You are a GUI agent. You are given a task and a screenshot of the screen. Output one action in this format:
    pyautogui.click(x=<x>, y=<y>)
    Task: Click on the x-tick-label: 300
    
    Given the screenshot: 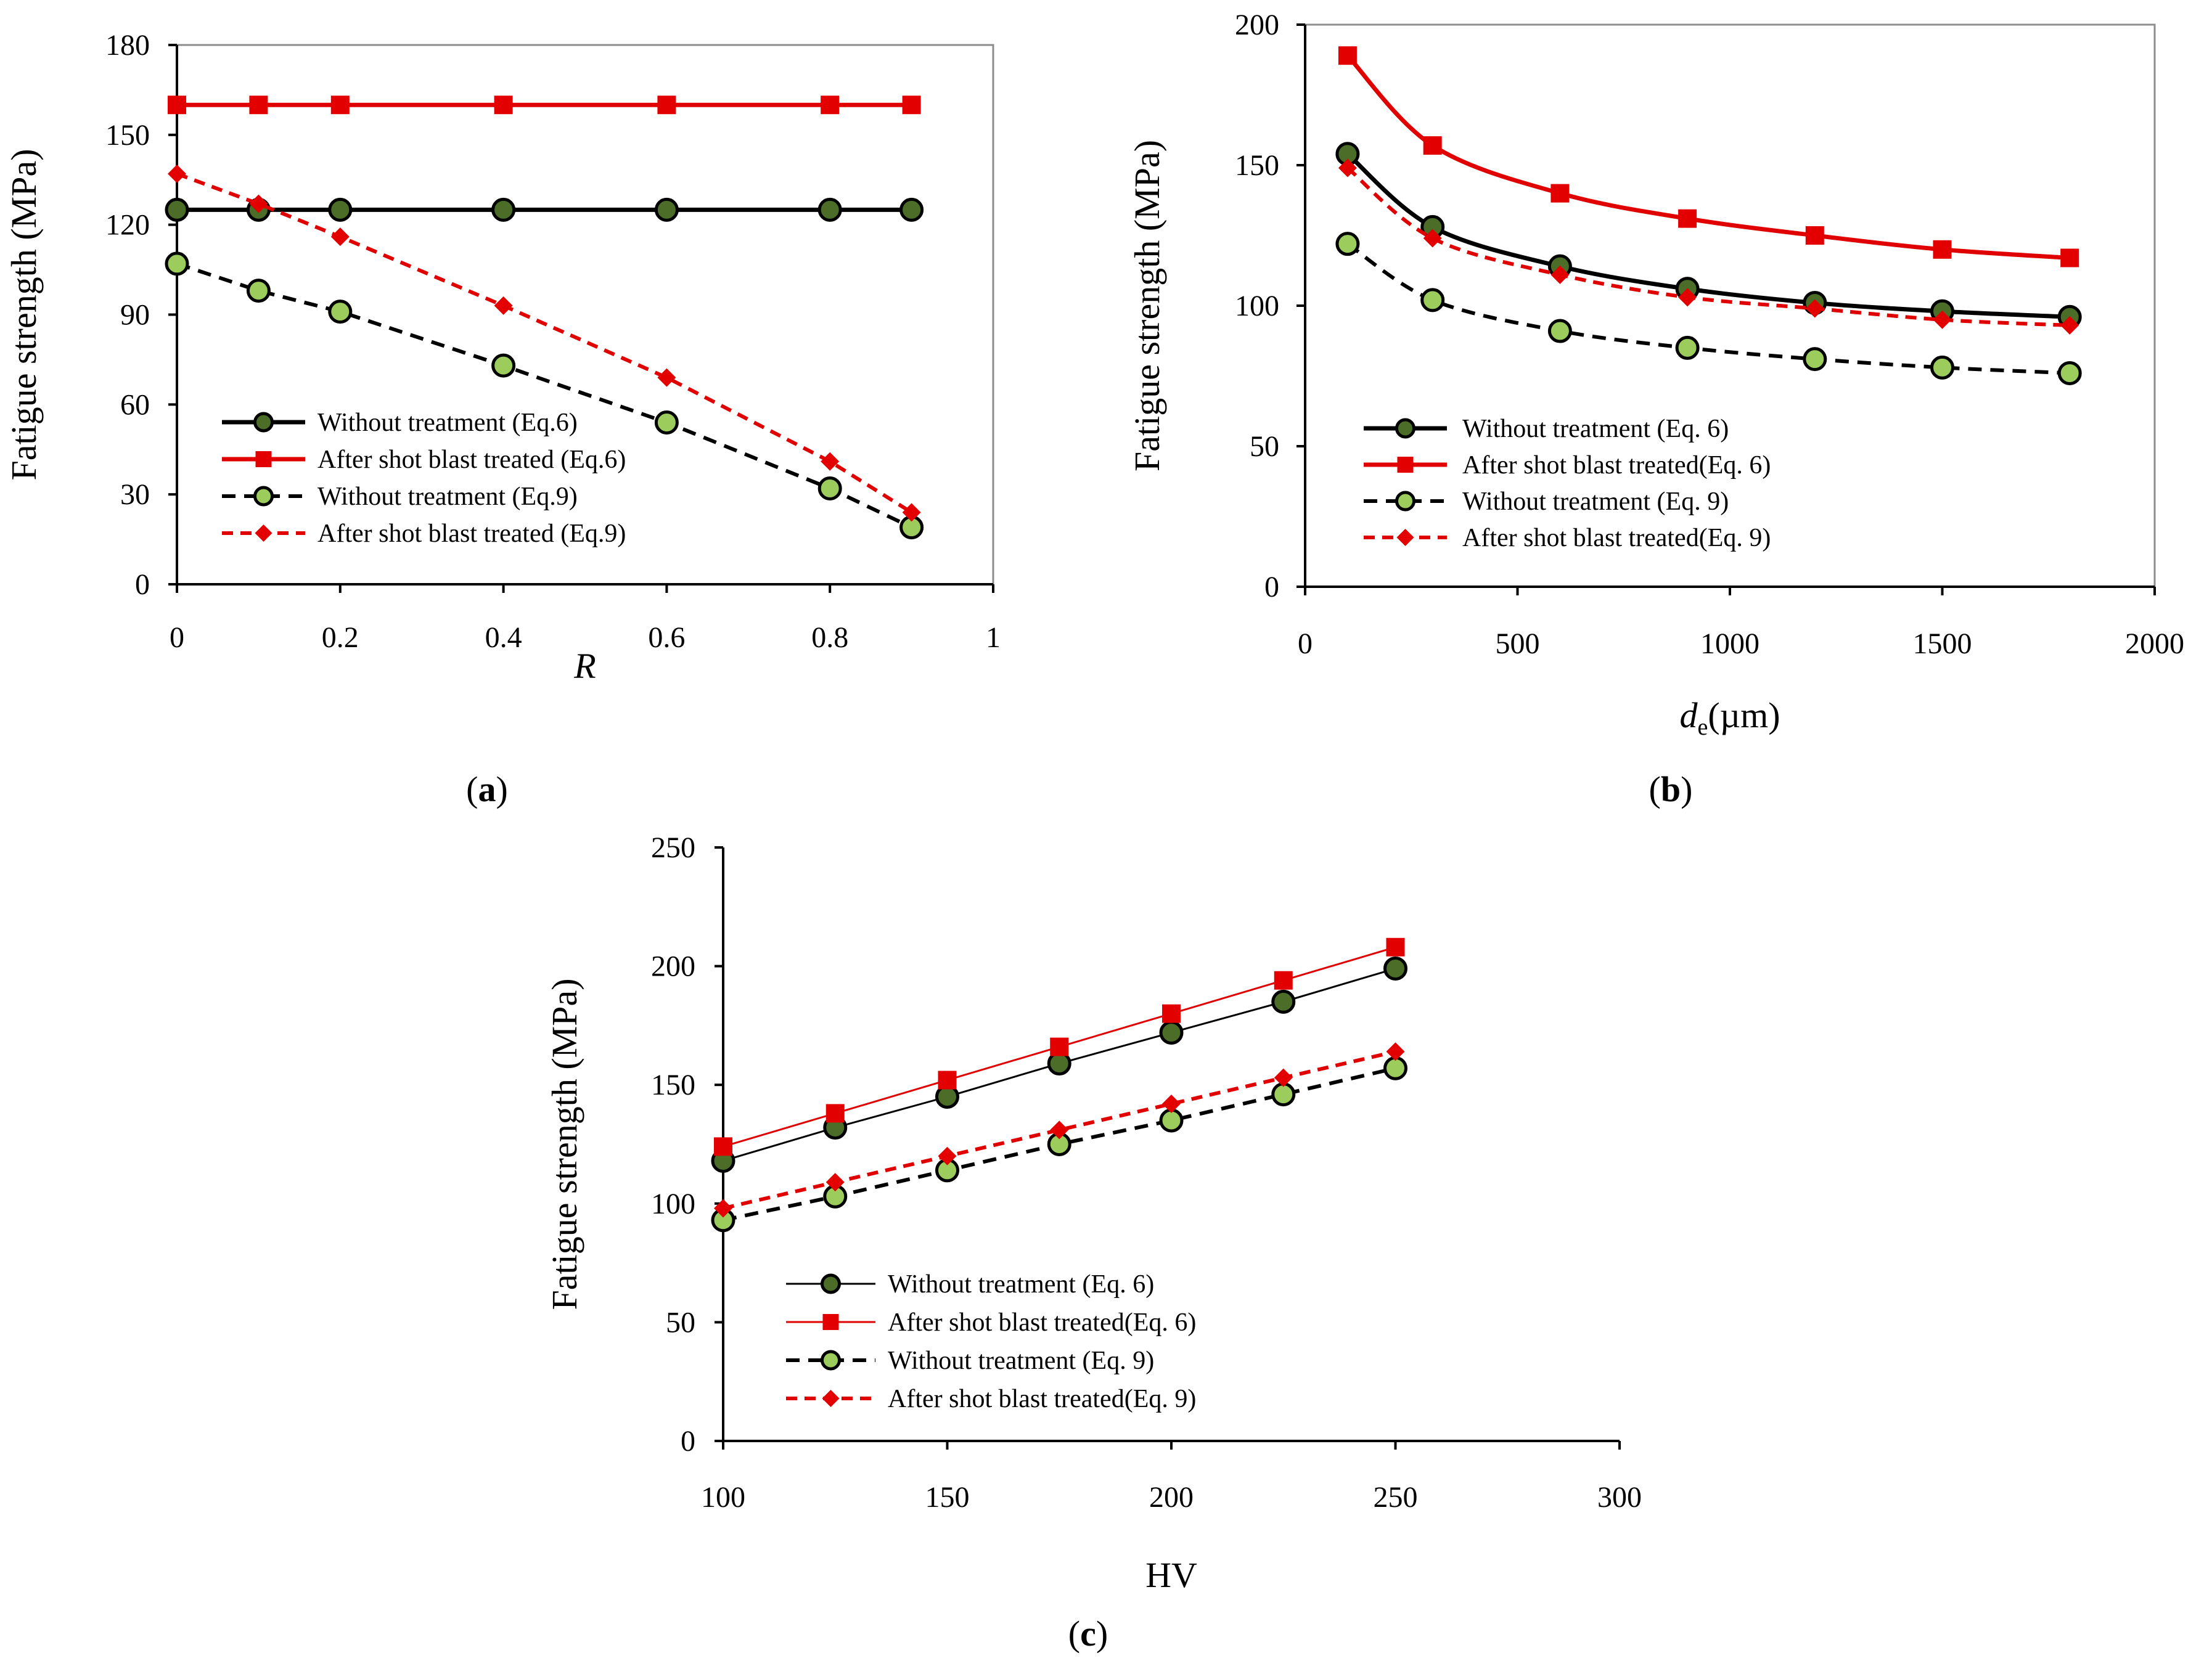 What is the action you would take?
    pyautogui.click(x=1619, y=1497)
    